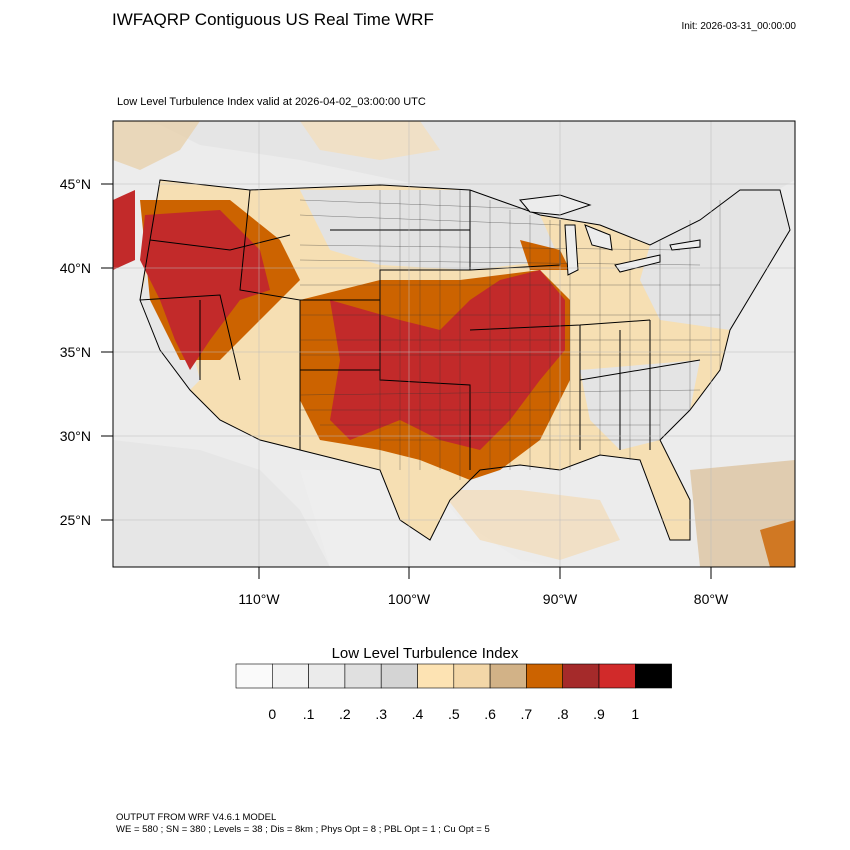 This screenshot has width=850, height=850. What do you see at coordinates (196, 817) in the screenshot?
I see `model-info-line1: OUTPUT FROM WRF V4.6.1 MODEL` at bounding box center [196, 817].